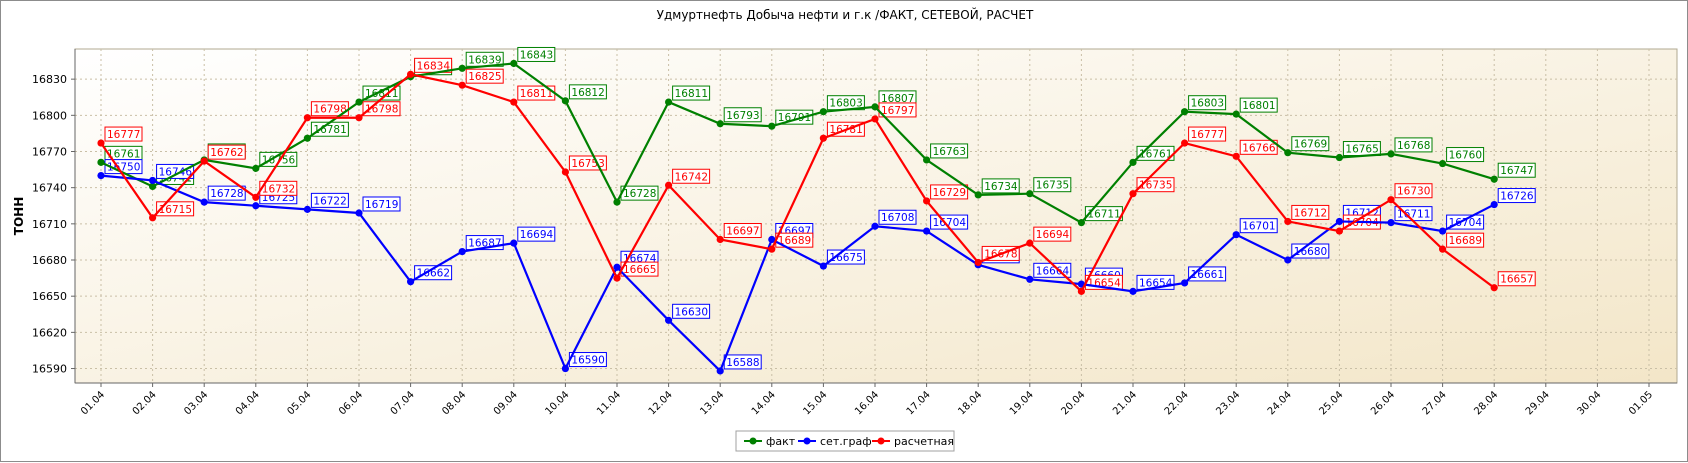  What do you see at coordinates (49, 79) in the screenshot?
I see `y-tick-label: 16830` at bounding box center [49, 79].